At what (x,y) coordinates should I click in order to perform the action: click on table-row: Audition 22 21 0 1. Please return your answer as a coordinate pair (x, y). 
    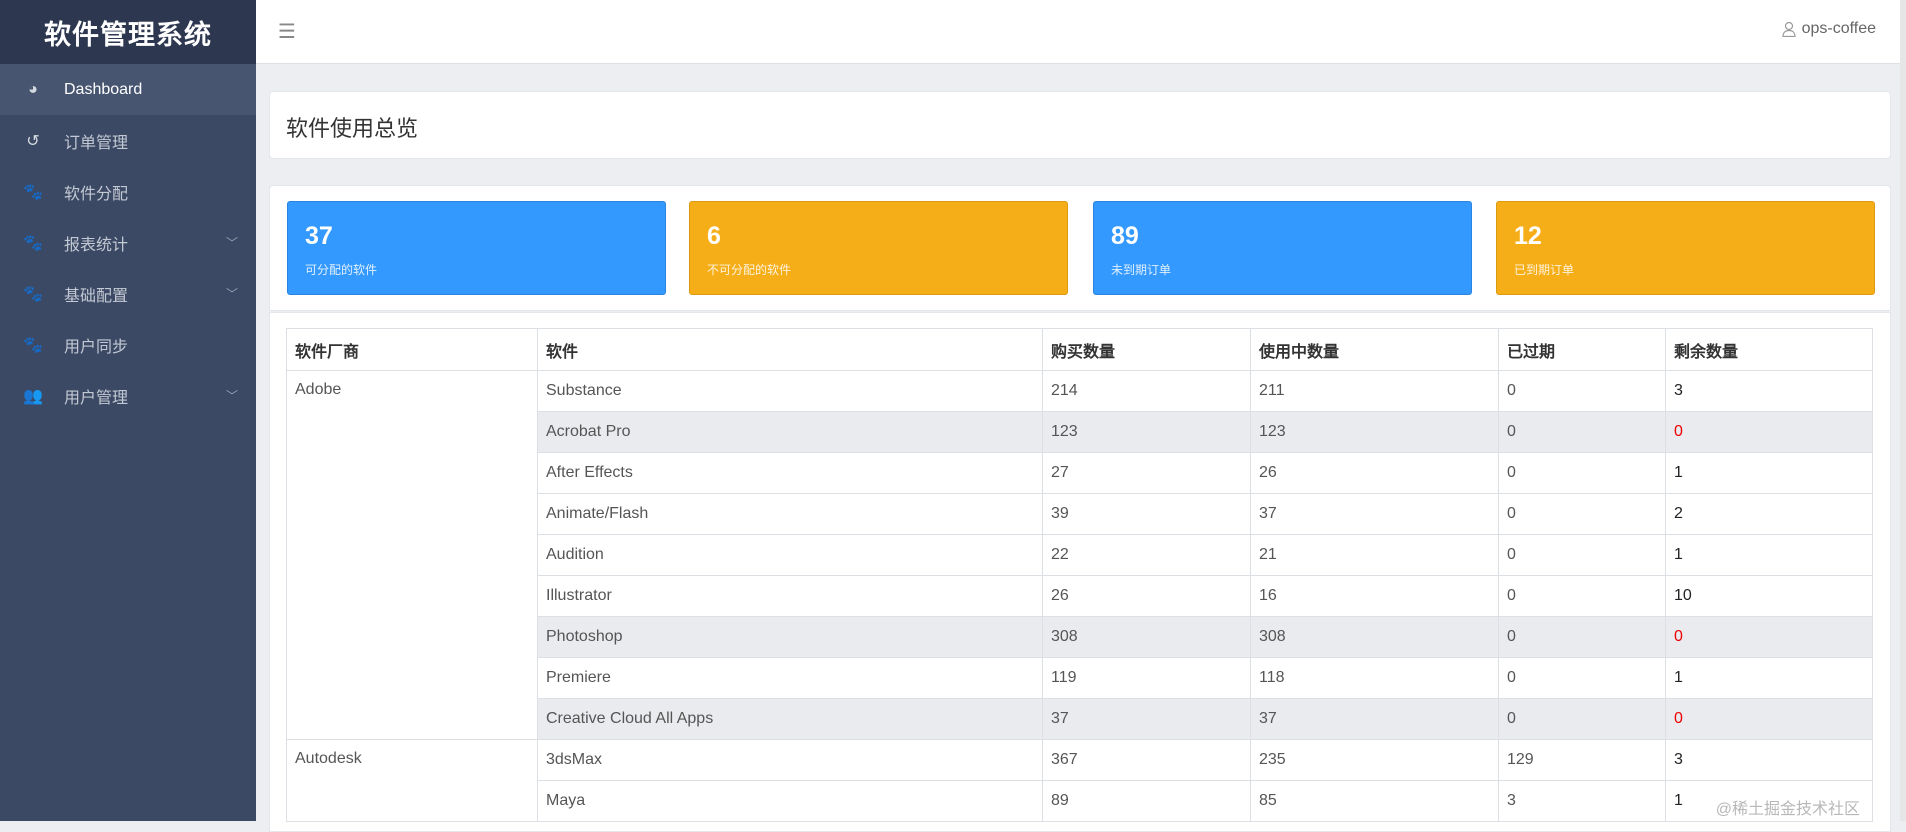
    Looking at the image, I should click on (1080, 555).